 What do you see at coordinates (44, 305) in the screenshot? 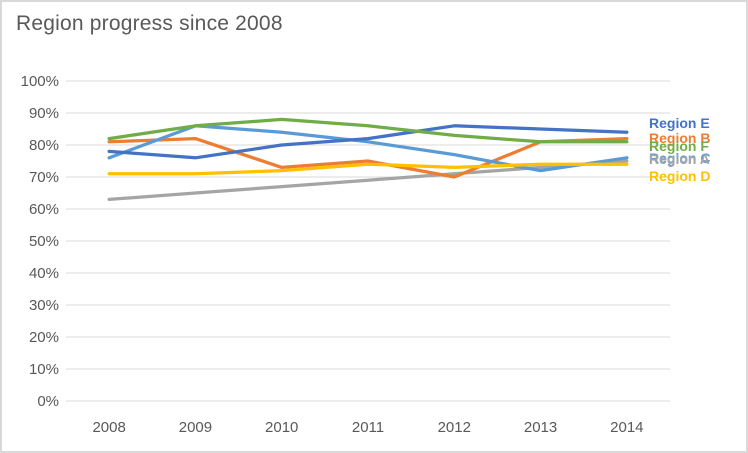
I see `y-tick-label: 30%` at bounding box center [44, 305].